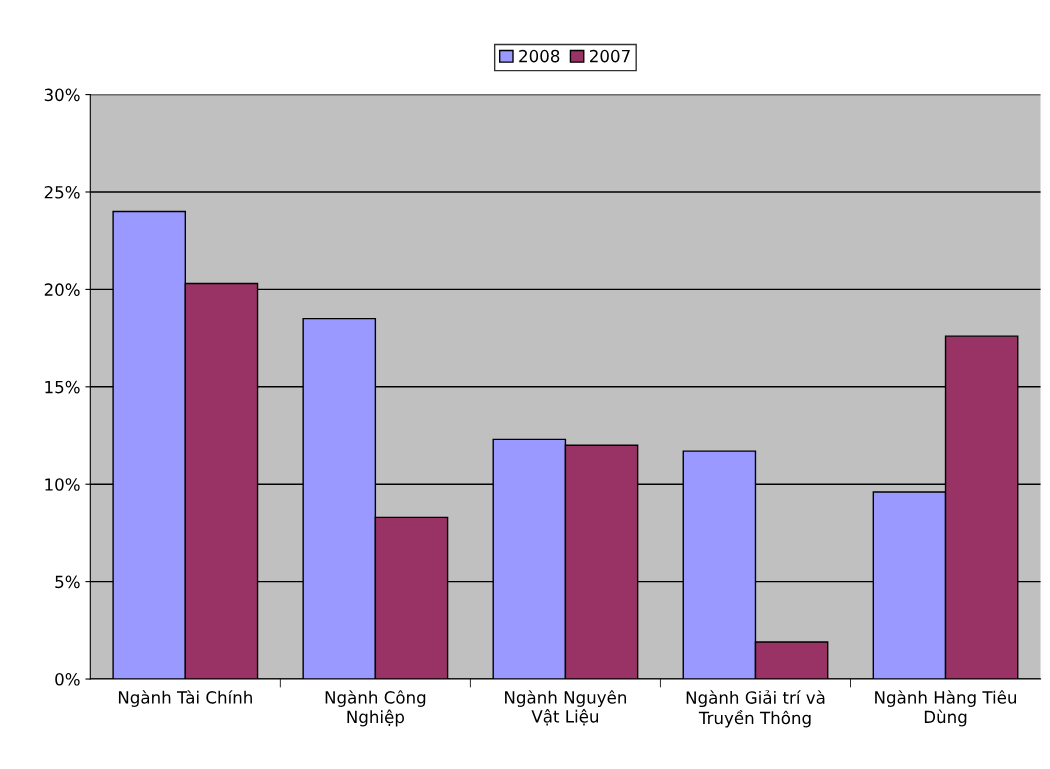 The image size is (1050, 769). What do you see at coordinates (62, 289) in the screenshot?
I see `y-tick-label: 20%` at bounding box center [62, 289].